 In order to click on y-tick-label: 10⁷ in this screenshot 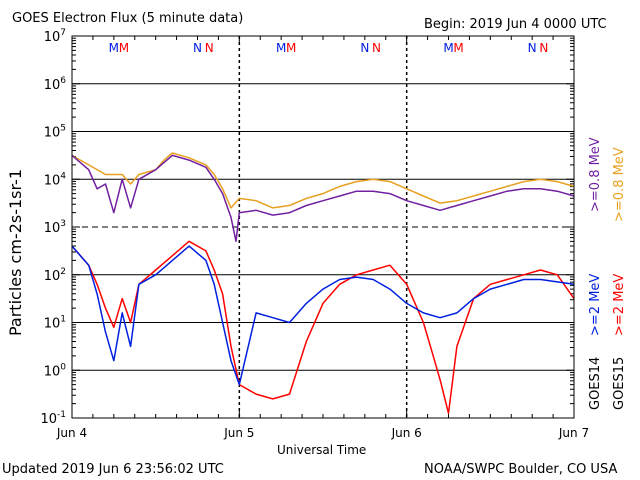, I will do `click(55, 36)`.